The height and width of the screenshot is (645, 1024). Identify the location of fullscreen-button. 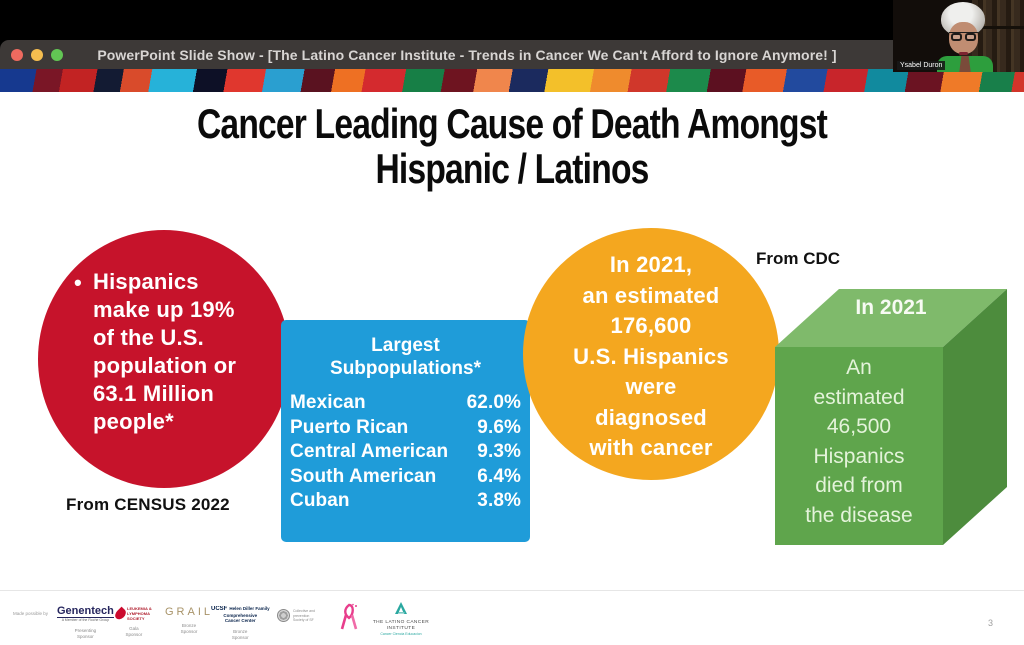
(57, 54).